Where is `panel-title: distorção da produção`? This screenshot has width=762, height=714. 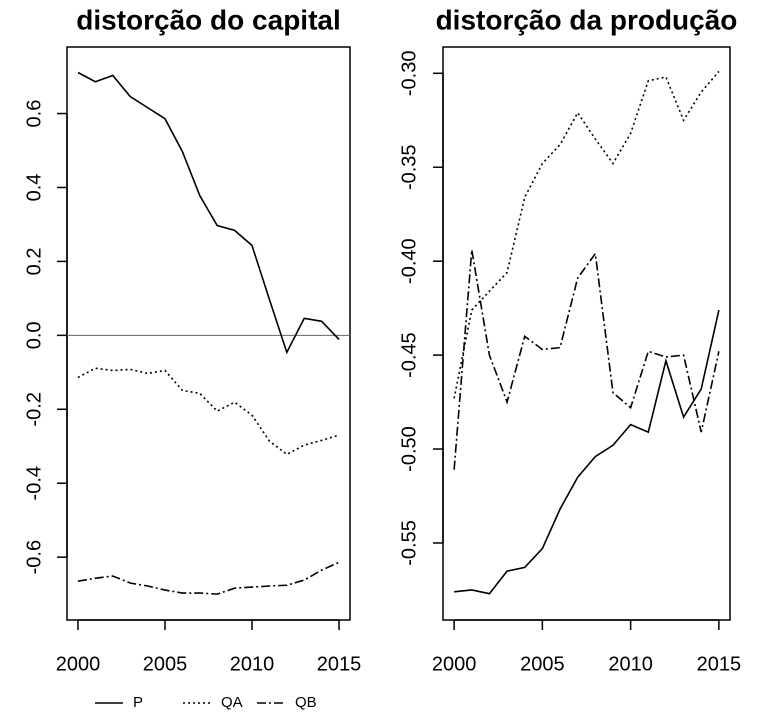 panel-title: distorção da produção is located at coordinates (587, 19).